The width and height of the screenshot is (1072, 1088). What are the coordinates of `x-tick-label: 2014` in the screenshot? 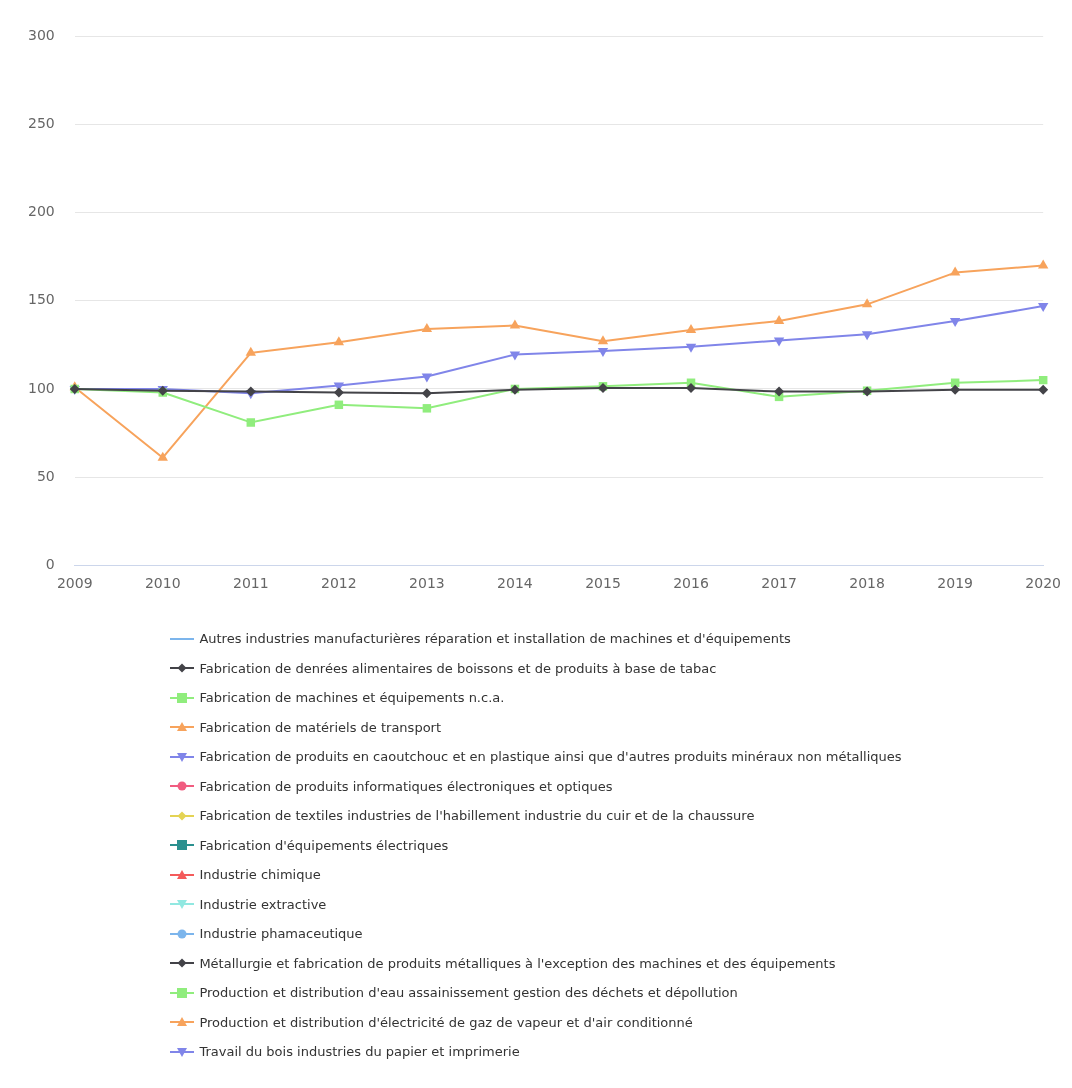 It's located at (515, 583).